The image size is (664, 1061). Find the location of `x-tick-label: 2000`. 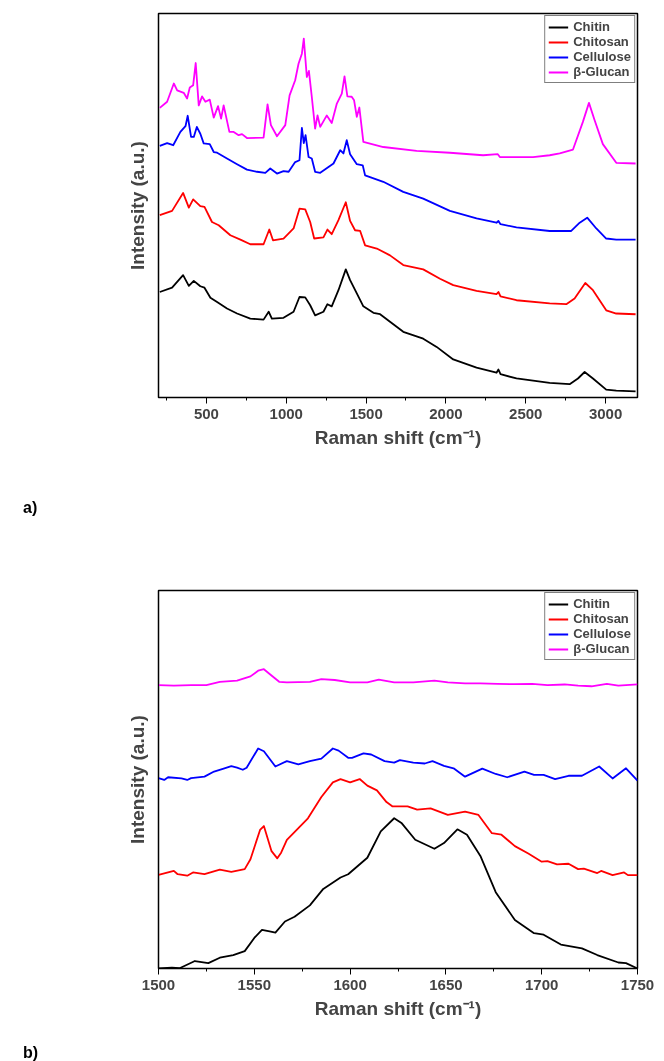

x-tick-label: 2000 is located at coordinates (446, 413).